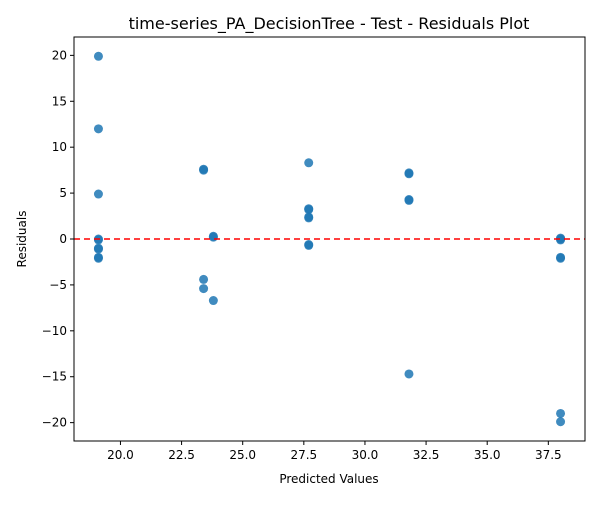 The width and height of the screenshot is (600, 505). Describe the element at coordinates (426, 455) in the screenshot. I see `x-tick-label: 32.5` at that location.